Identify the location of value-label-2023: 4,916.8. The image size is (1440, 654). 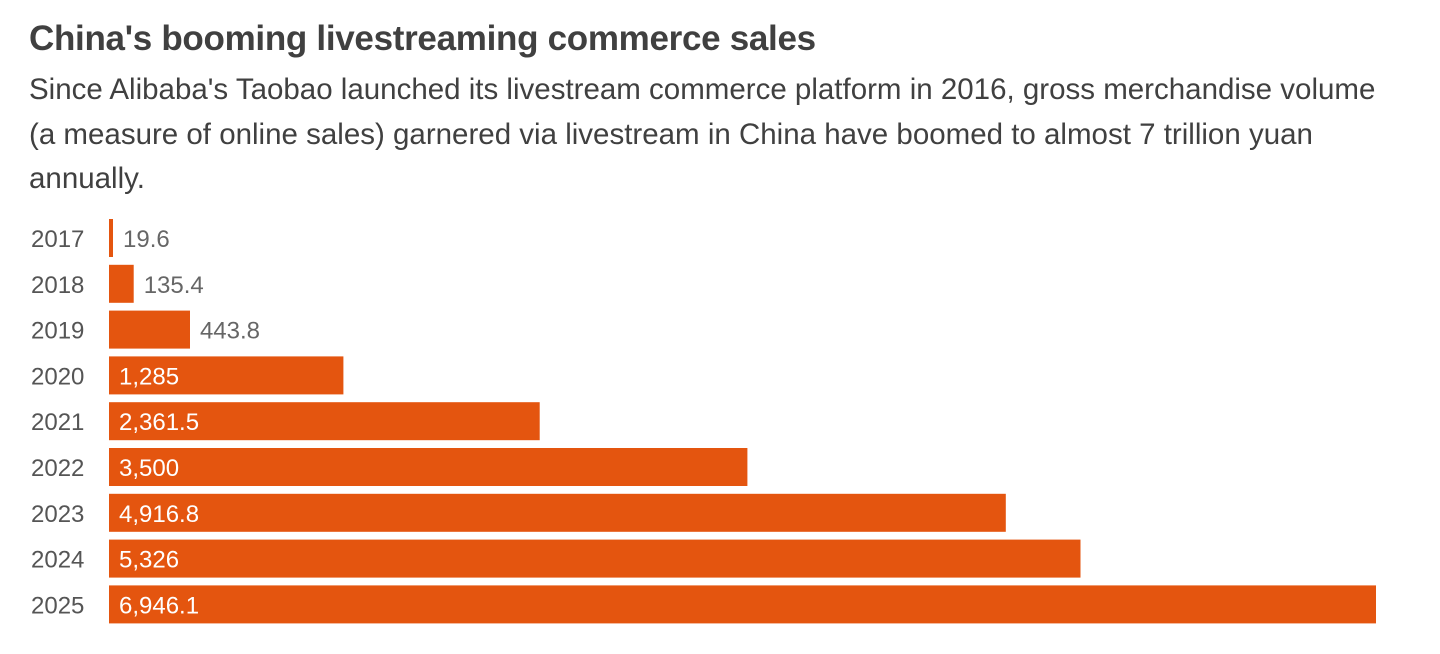
(159, 514).